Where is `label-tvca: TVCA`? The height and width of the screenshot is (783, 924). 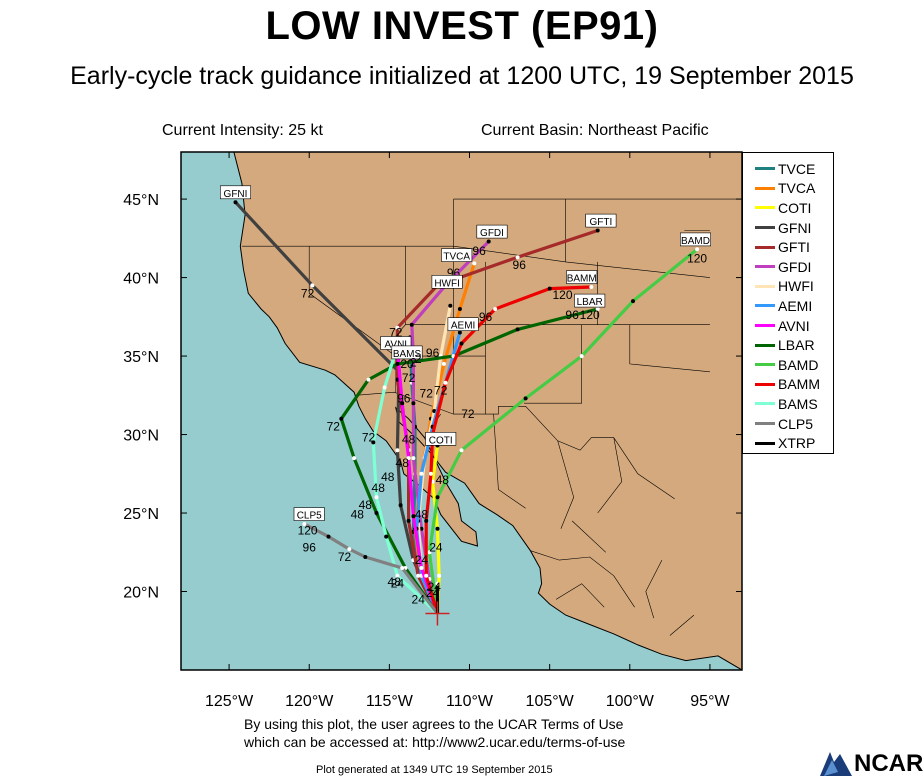 label-tvca: TVCA is located at coordinates (456, 257).